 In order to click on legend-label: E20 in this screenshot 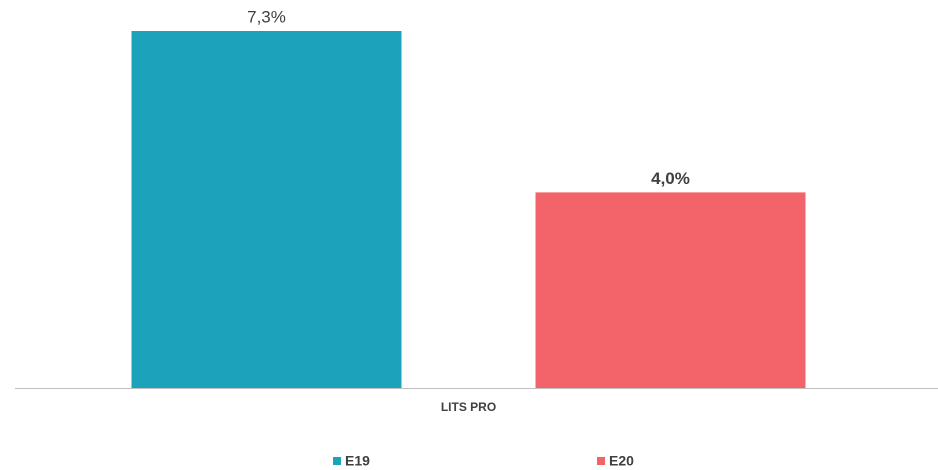, I will do `click(621, 461)`.